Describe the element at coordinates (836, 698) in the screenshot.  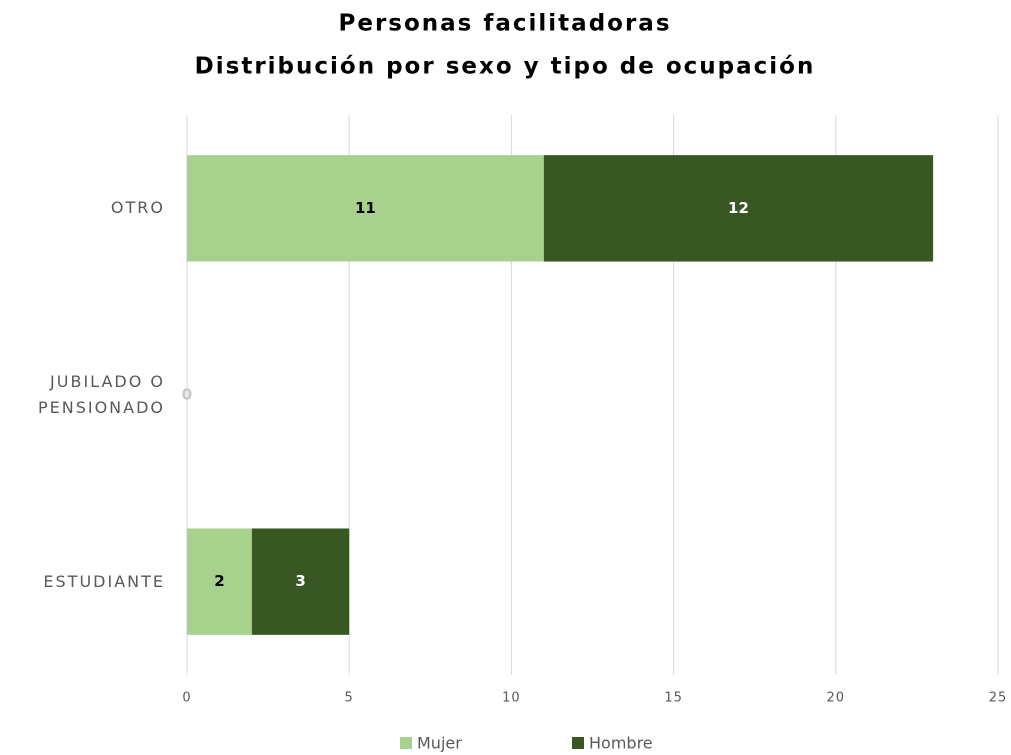
I see `x-tick-label: 20` at that location.